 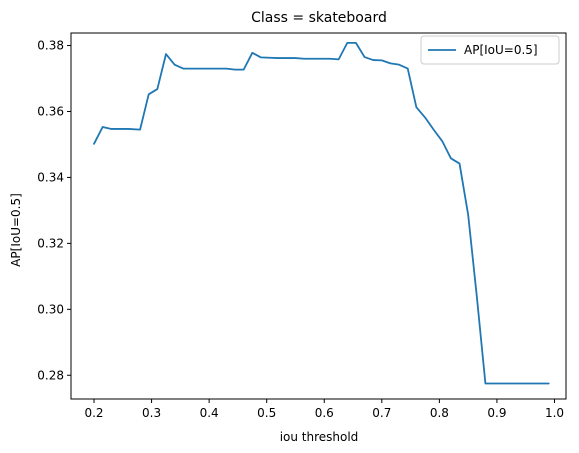 What do you see at coordinates (16, 230) in the screenshot?
I see `y-axis-label: AP[IoU=0.5]` at bounding box center [16, 230].